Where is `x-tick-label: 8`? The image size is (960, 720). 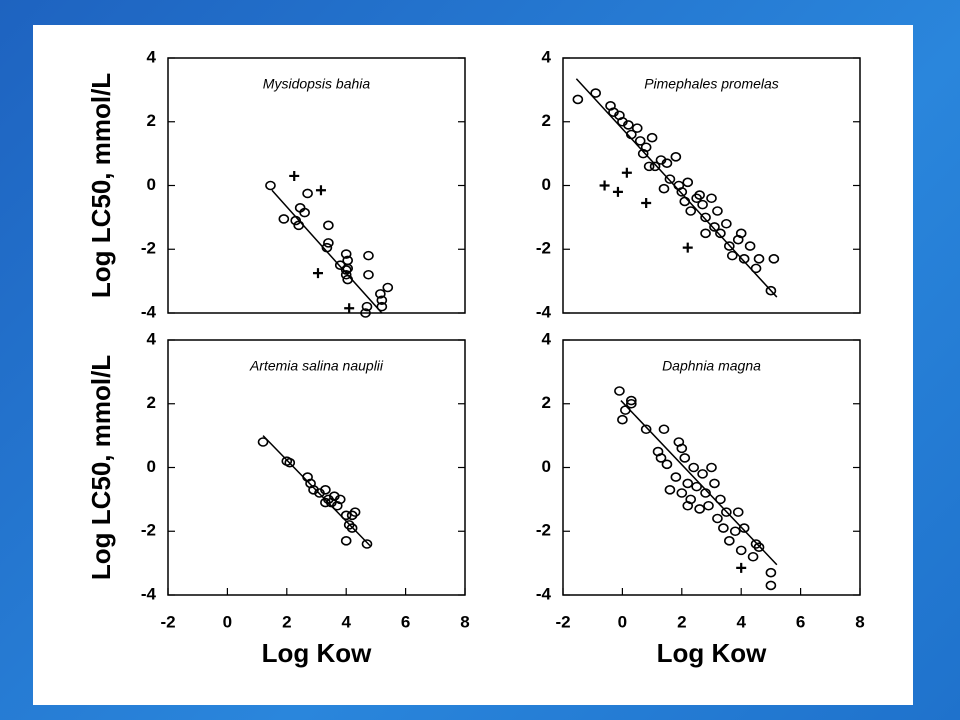 x-tick-label: 8 is located at coordinates (464, 621).